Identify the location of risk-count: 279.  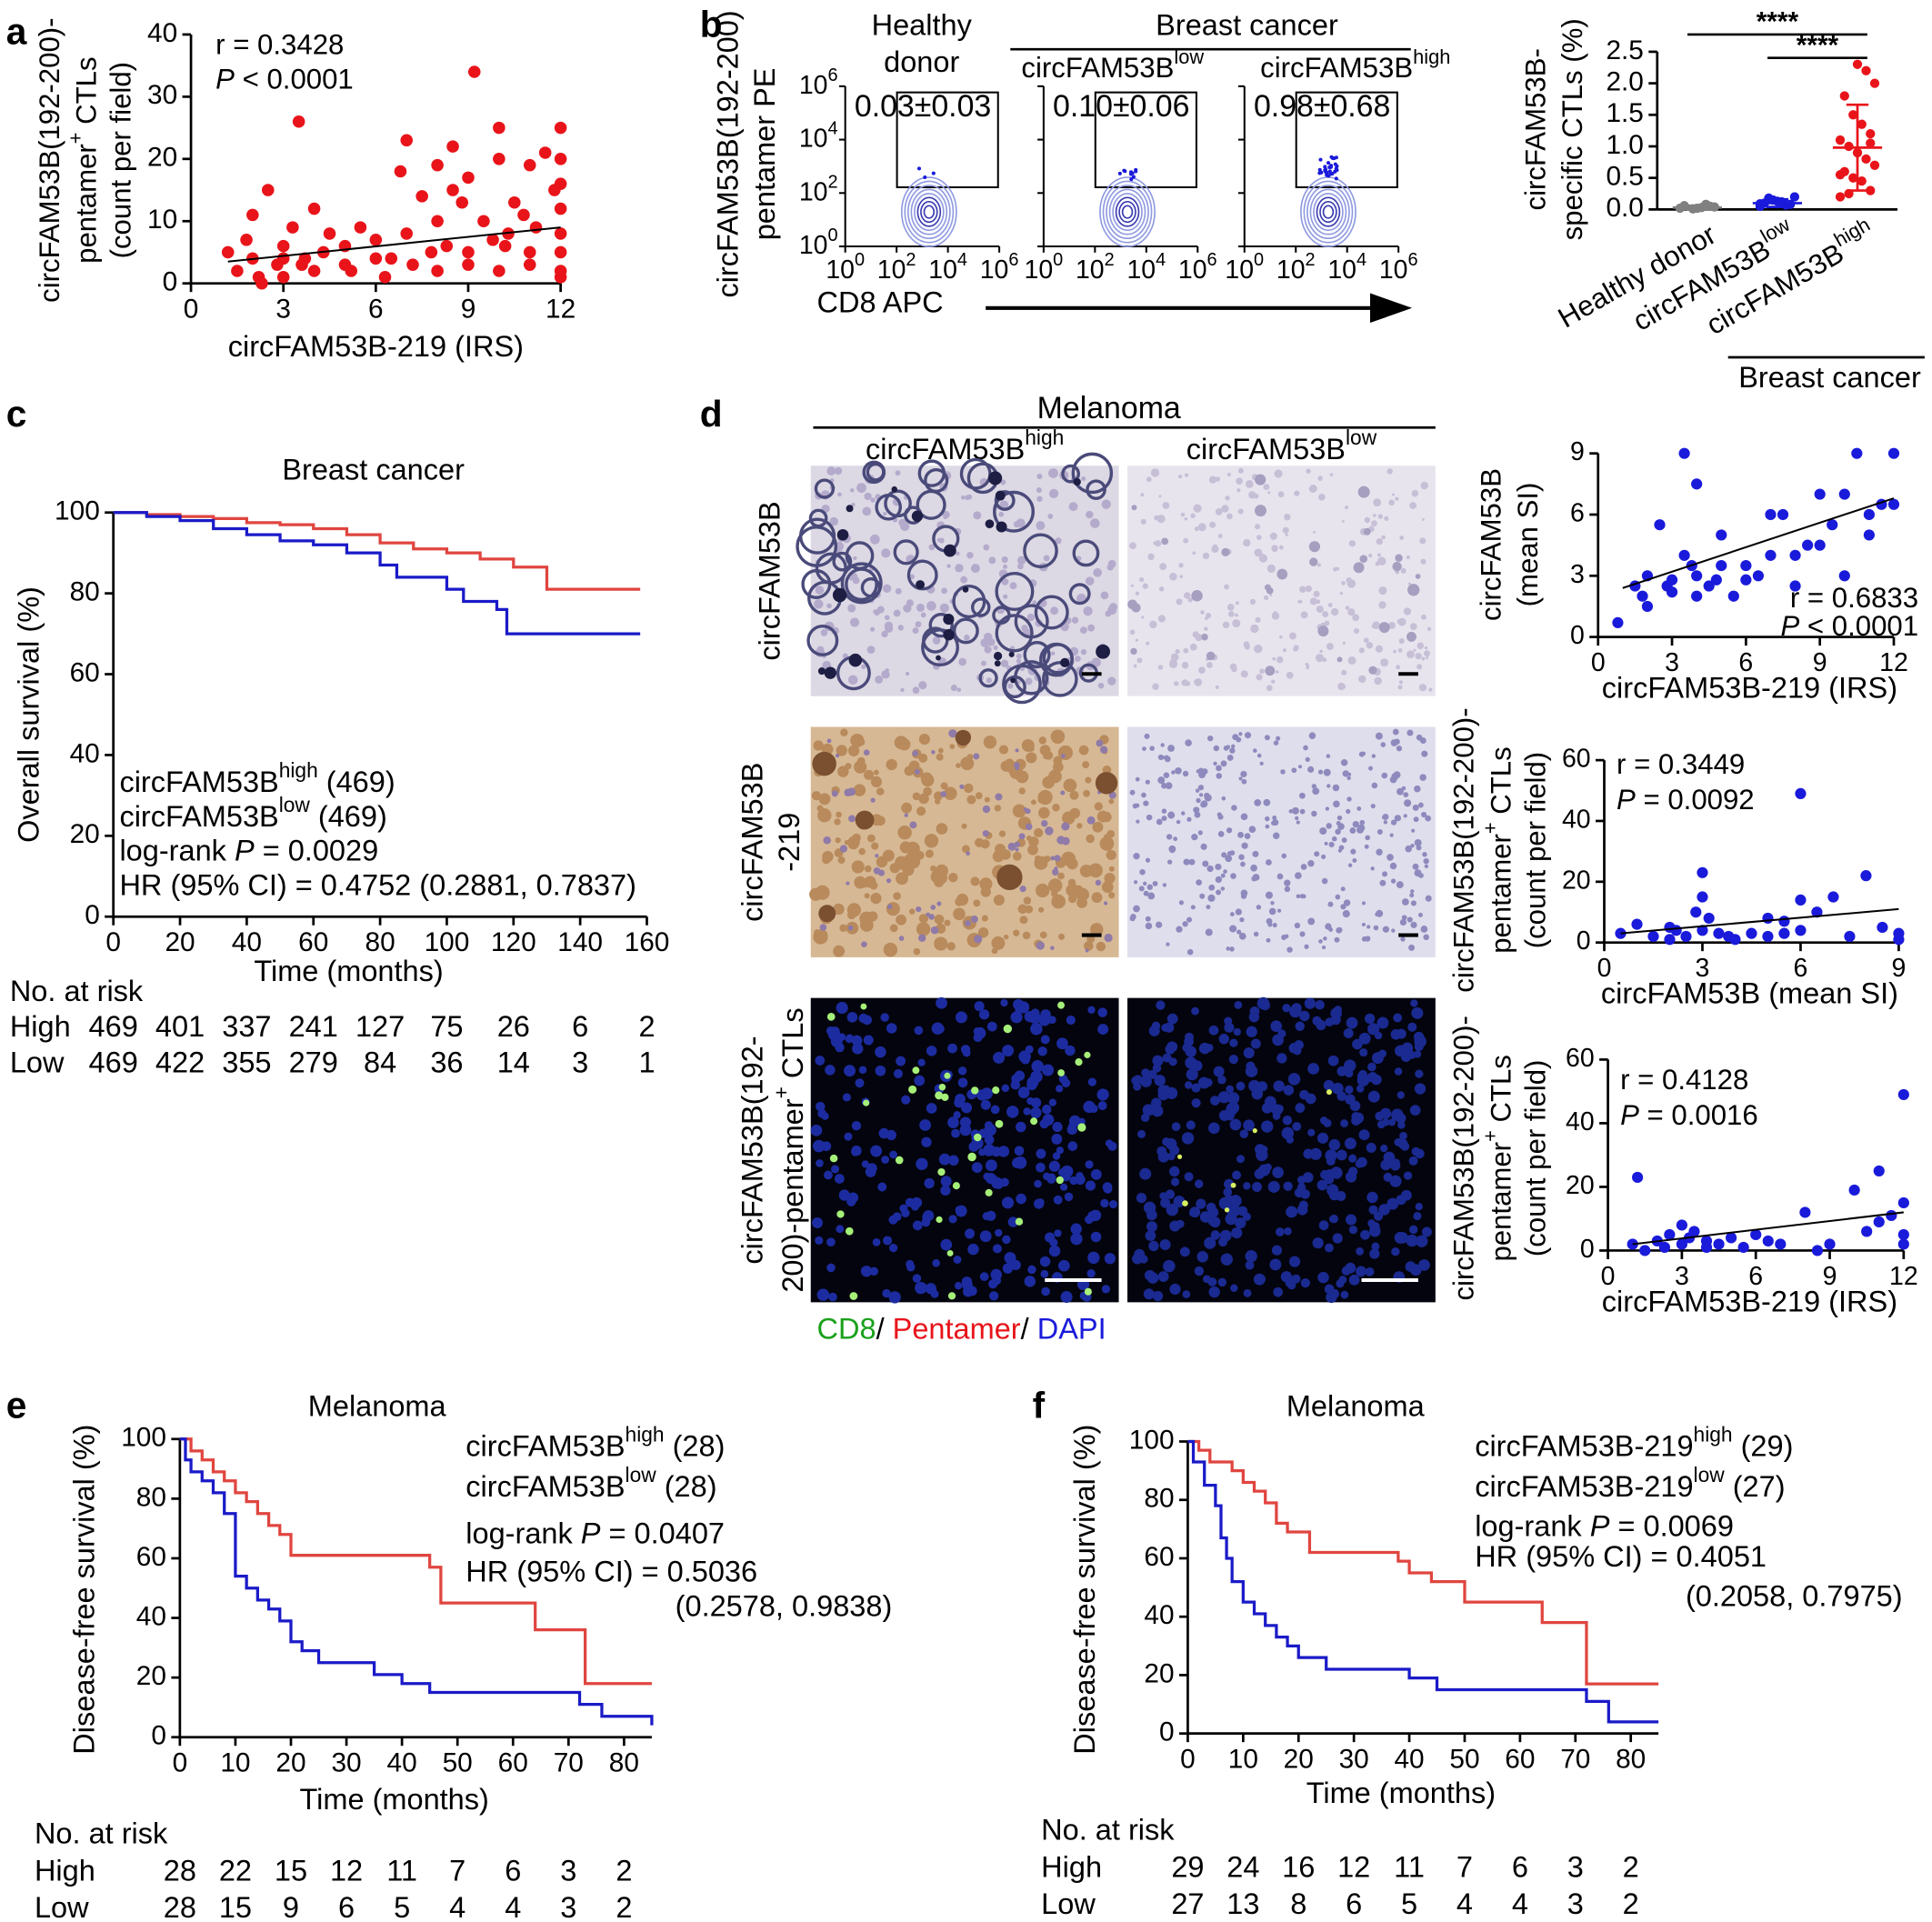
(313, 1062).